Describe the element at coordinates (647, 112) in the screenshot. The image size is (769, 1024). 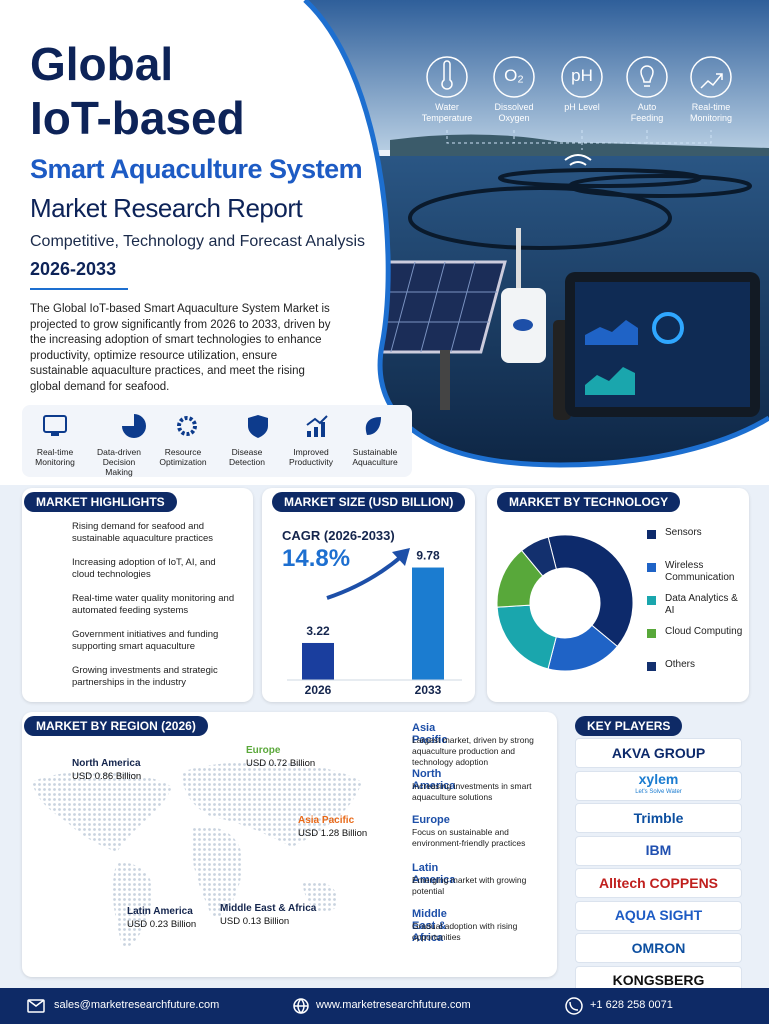
I see `icon-label: Auto Feeding` at that location.